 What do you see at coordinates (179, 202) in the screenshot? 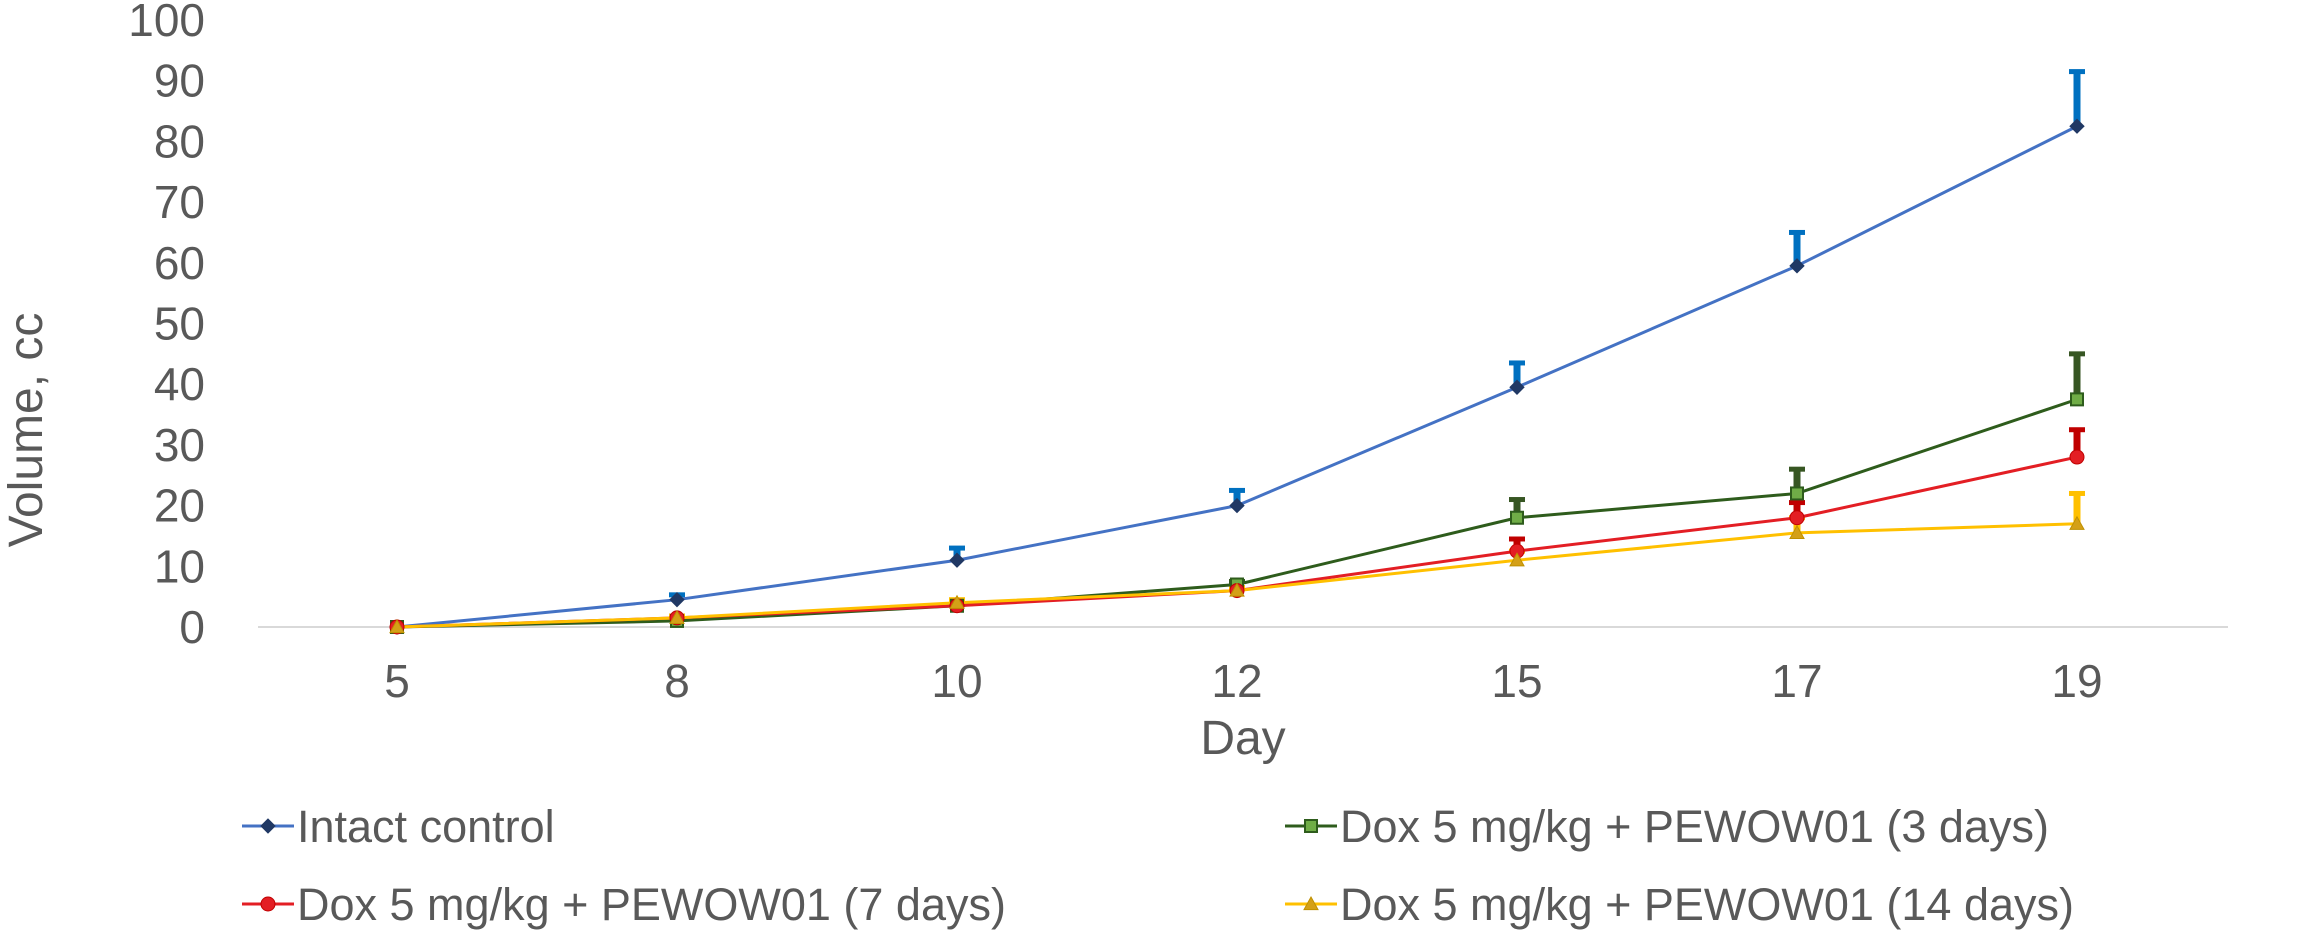
I see `y-tick-label: 70` at bounding box center [179, 202].